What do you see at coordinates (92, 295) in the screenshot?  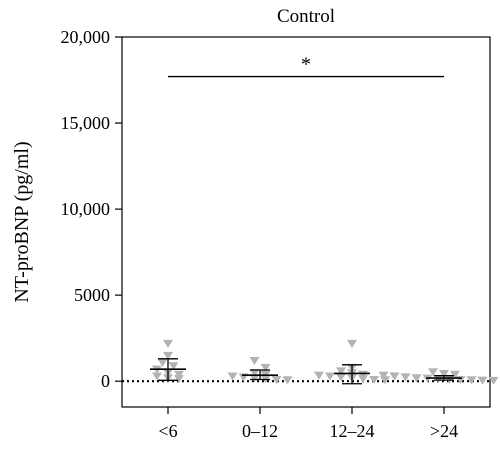 I see `y-tick-label: 5000` at bounding box center [92, 295].